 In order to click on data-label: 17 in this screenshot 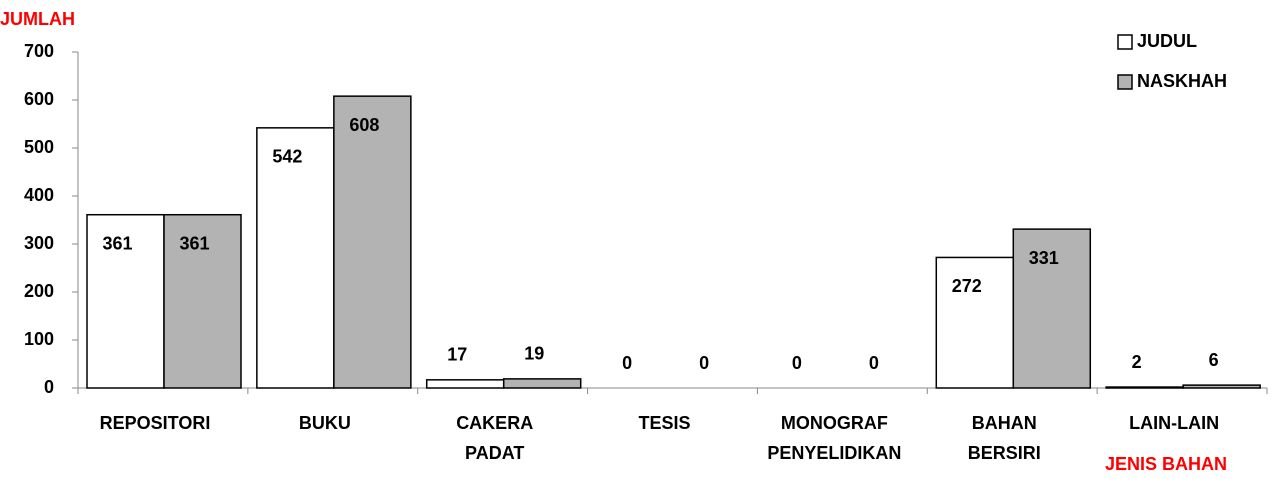, I will do `click(457, 355)`.